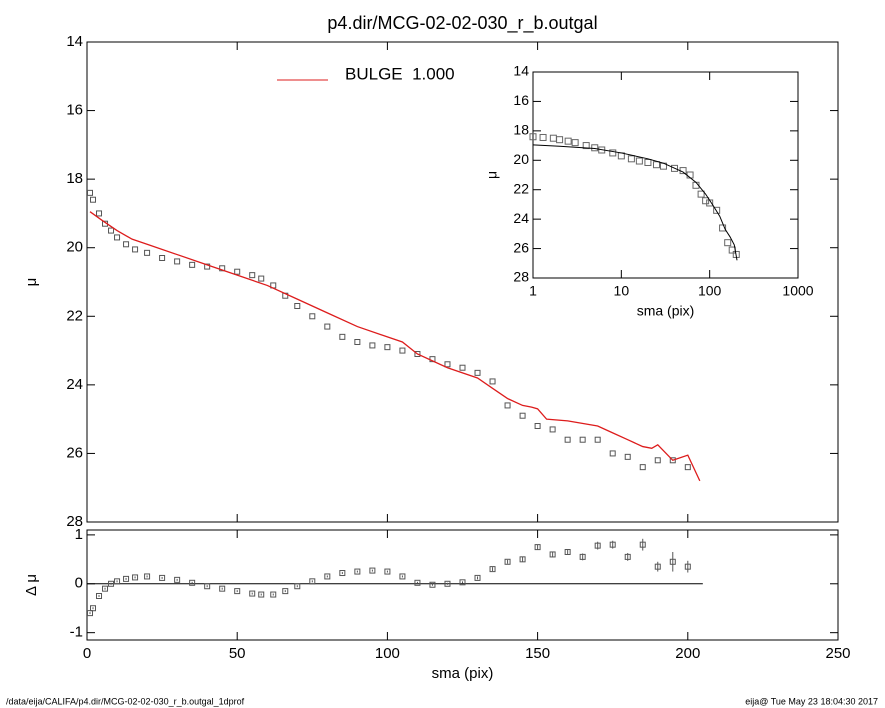  I want to click on plot-frame, so click(462, 585).